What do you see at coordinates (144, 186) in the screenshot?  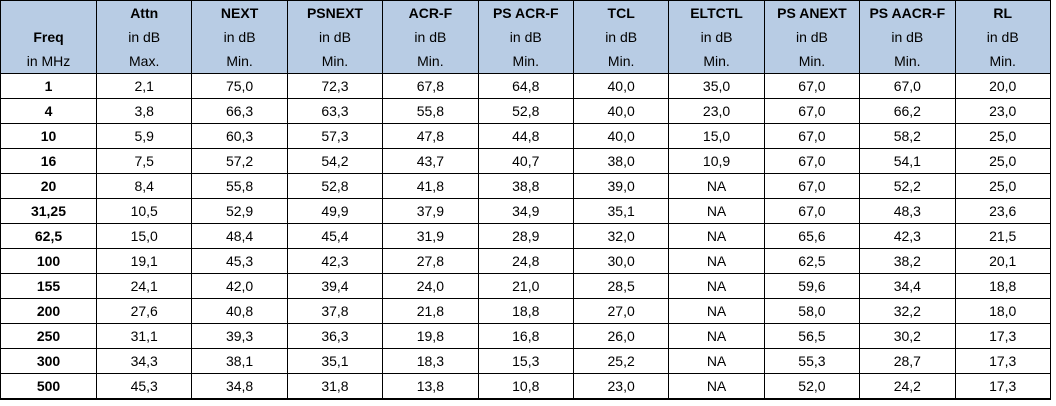 I see `value-cell: 8,4` at bounding box center [144, 186].